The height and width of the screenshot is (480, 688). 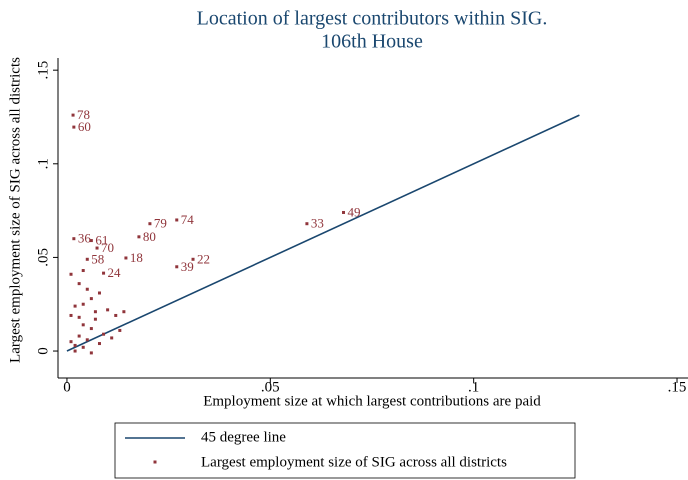 I want to click on y-tick-label: .15, so click(x=43, y=70).